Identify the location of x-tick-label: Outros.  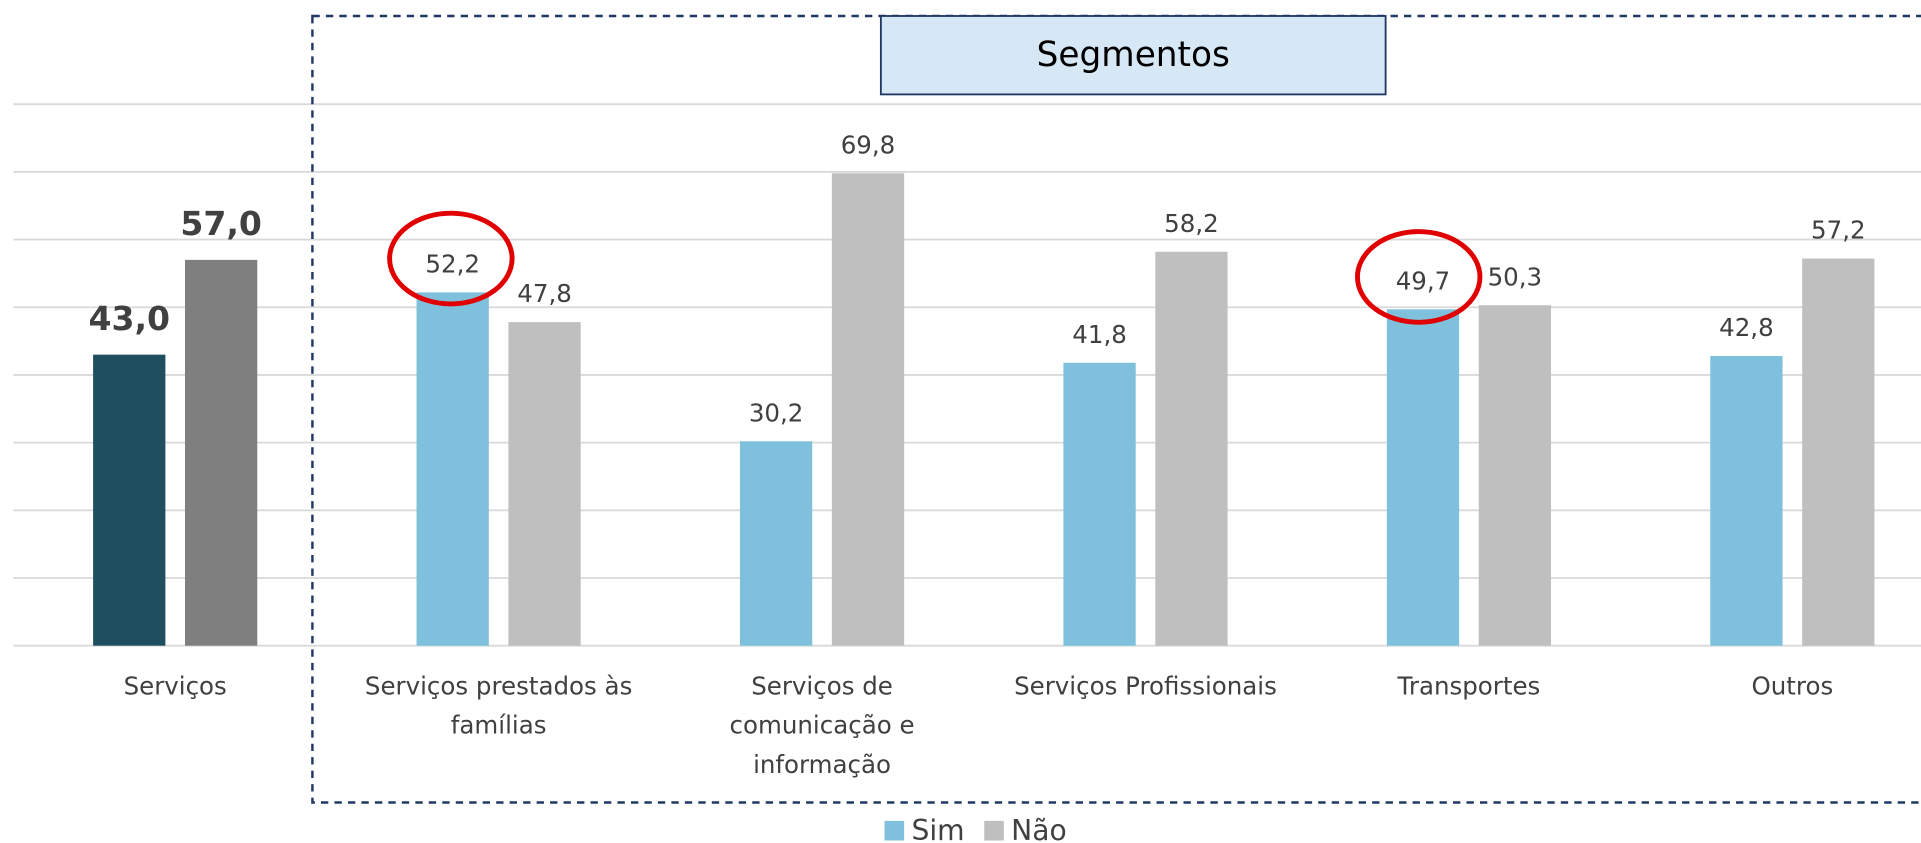
(1793, 685).